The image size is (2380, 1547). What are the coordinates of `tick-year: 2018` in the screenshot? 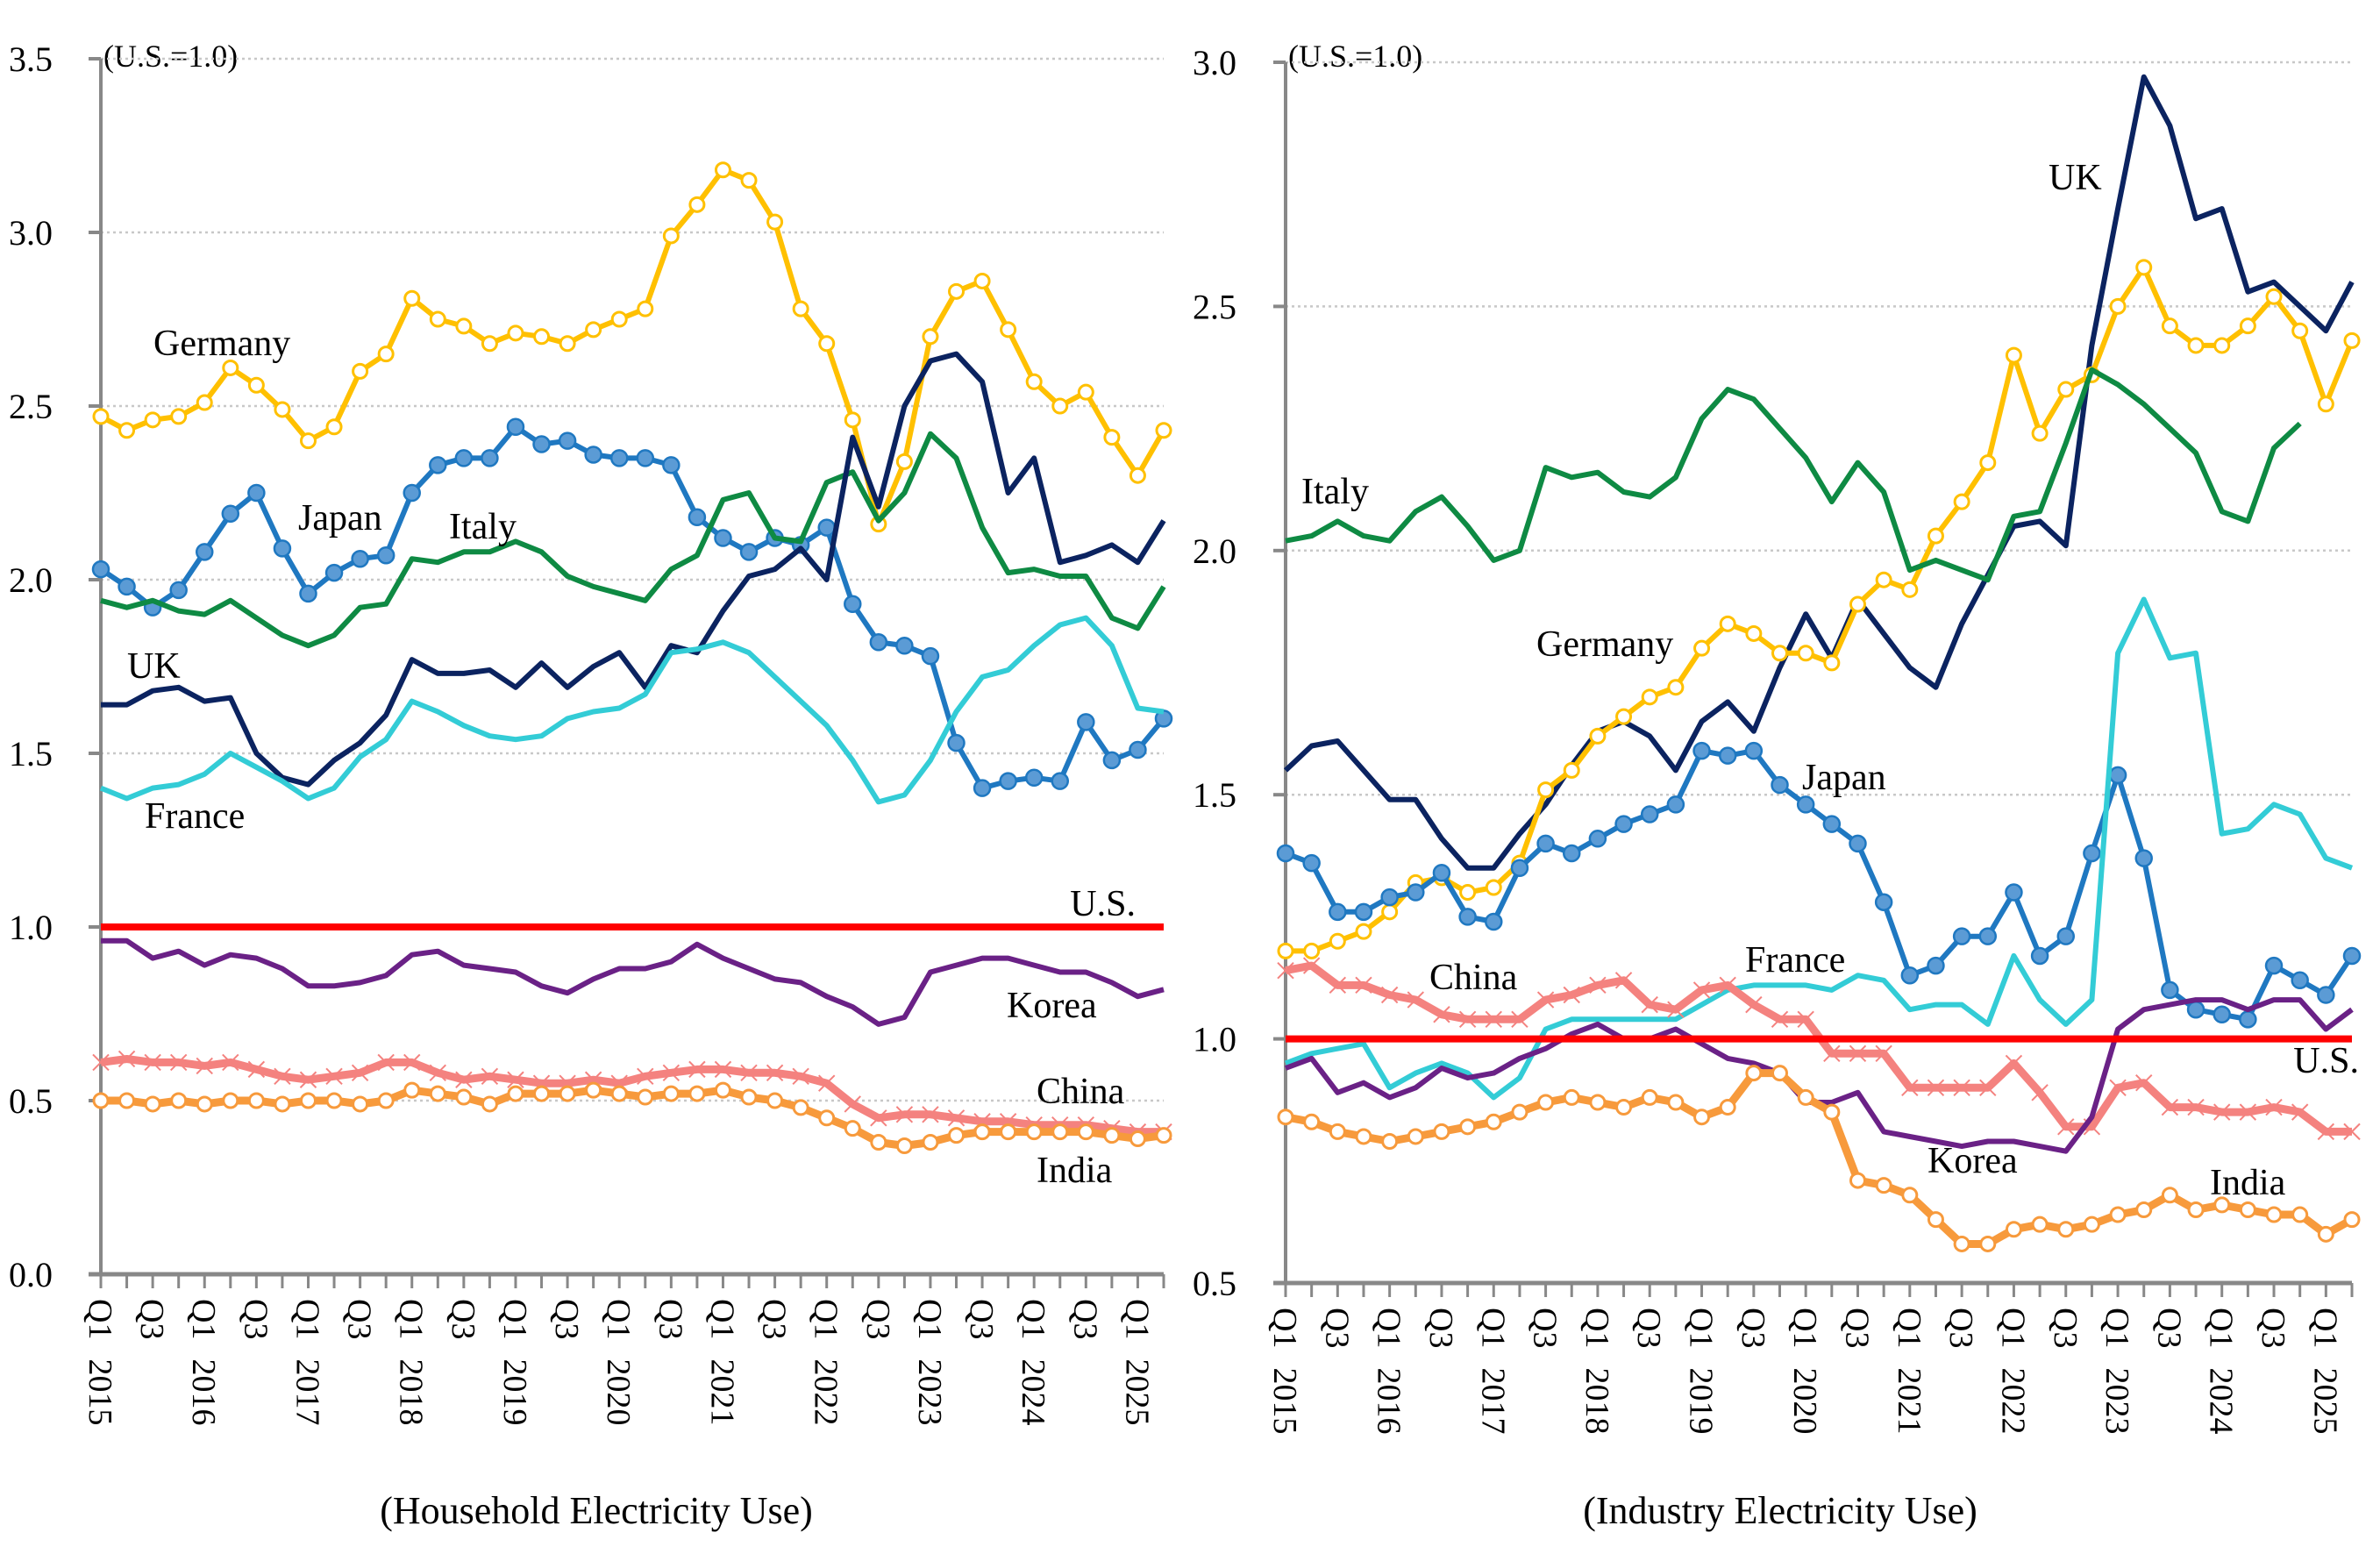 It's located at (1596, 1400).